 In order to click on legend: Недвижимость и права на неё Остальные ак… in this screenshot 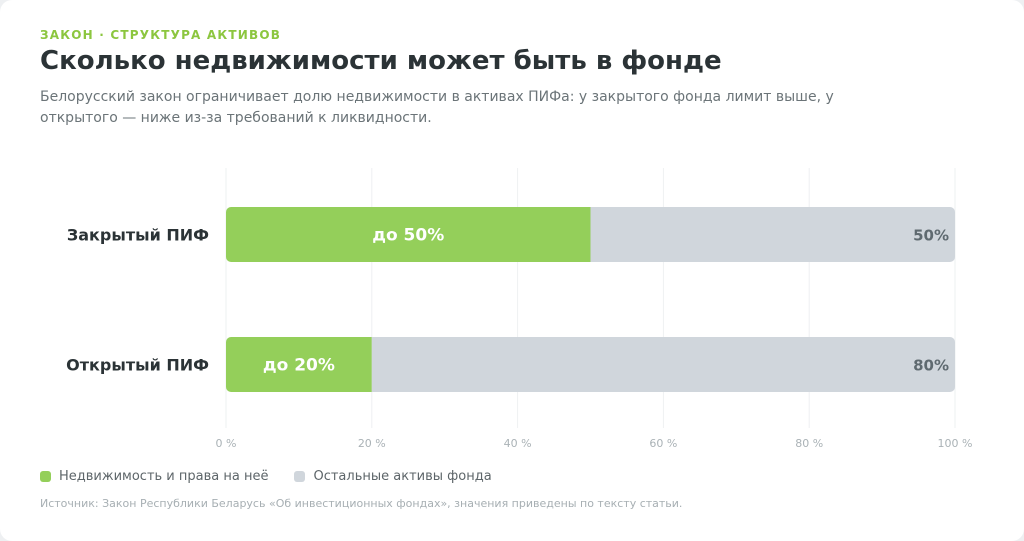, I will do `click(279, 476)`.